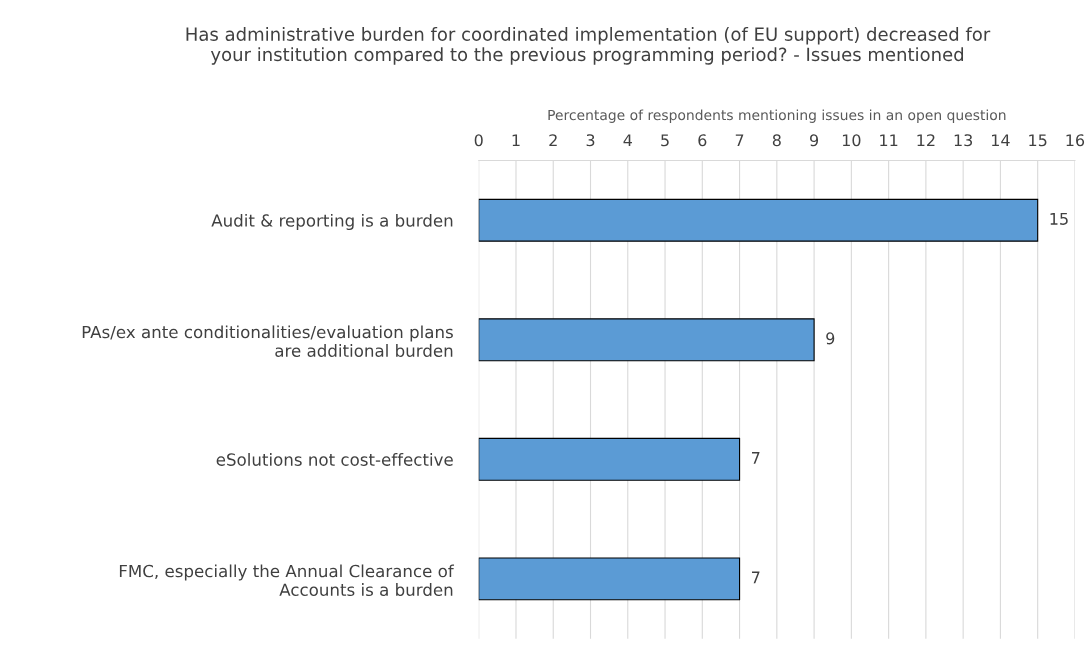 The height and width of the screenshot is (655, 1088). What do you see at coordinates (588, 46) in the screenshot?
I see `chart-title: Has administrative burden for coordinated implementation (of EU support) decreased for your institution compared to the previous programming period? - Issues mentioned` at bounding box center [588, 46].